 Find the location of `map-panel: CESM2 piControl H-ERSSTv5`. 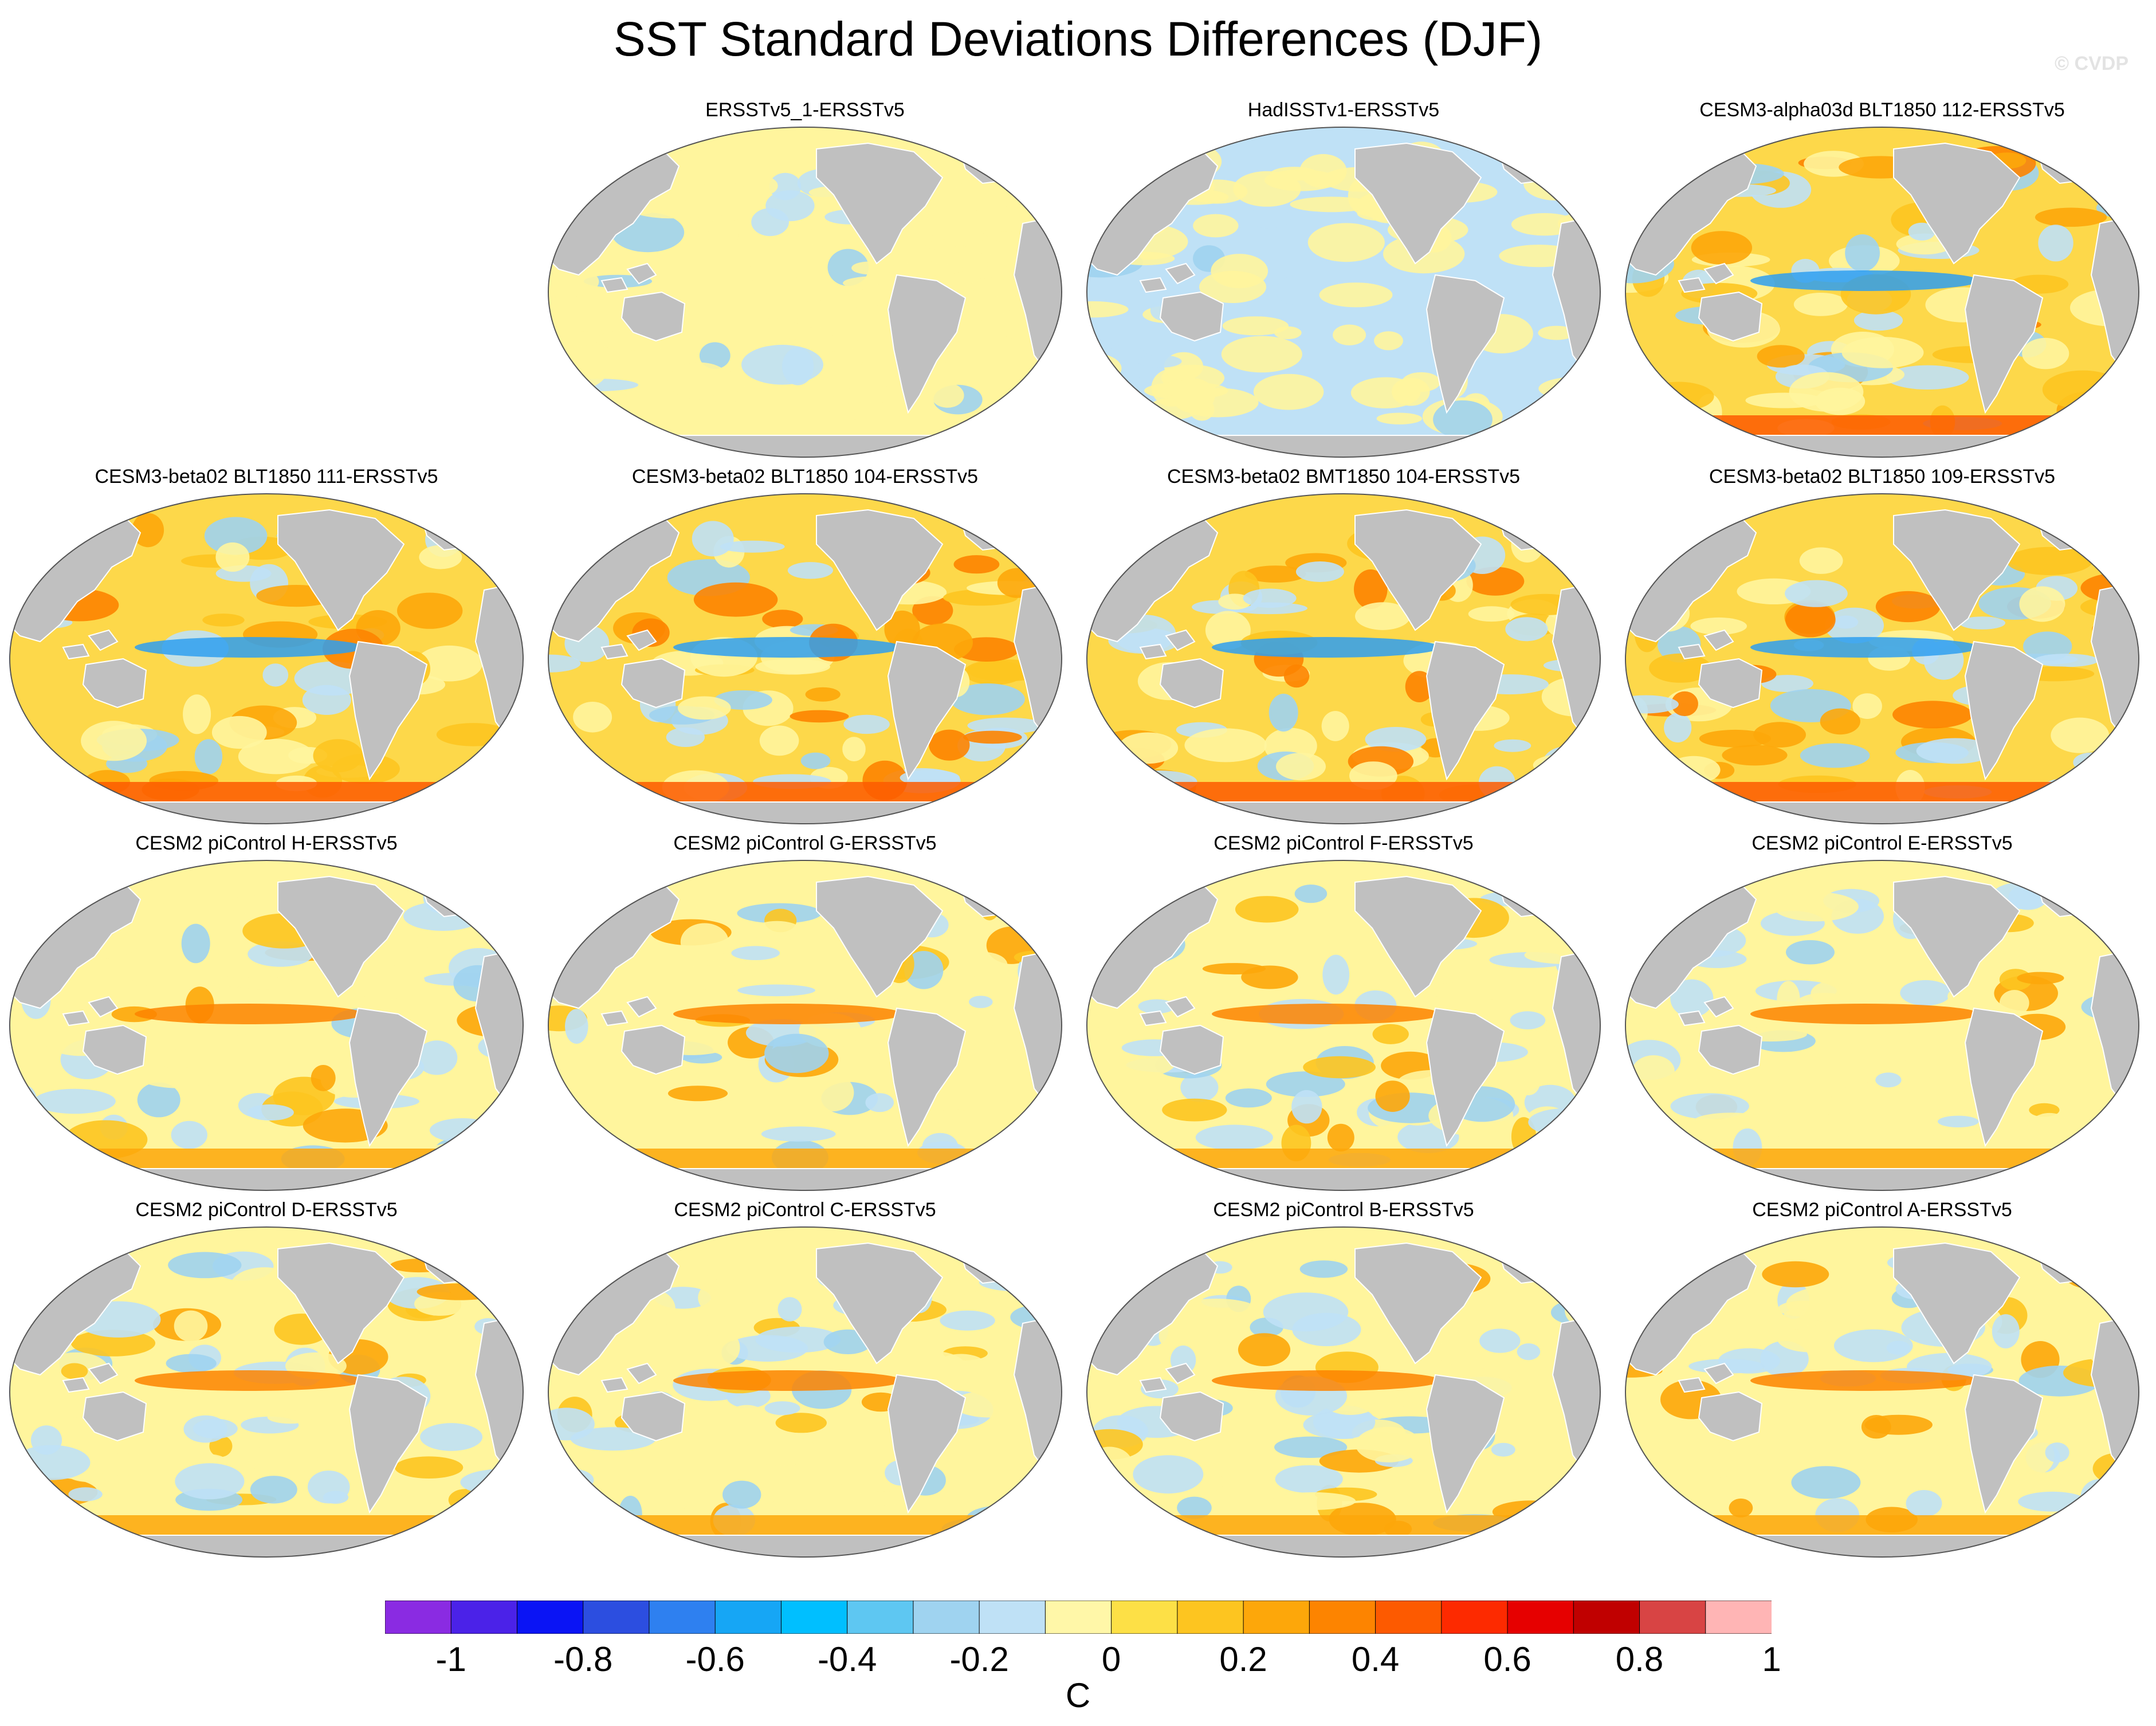

map-panel: CESM2 piControl H-ERSSTv5 is located at coordinates (266, 1011).